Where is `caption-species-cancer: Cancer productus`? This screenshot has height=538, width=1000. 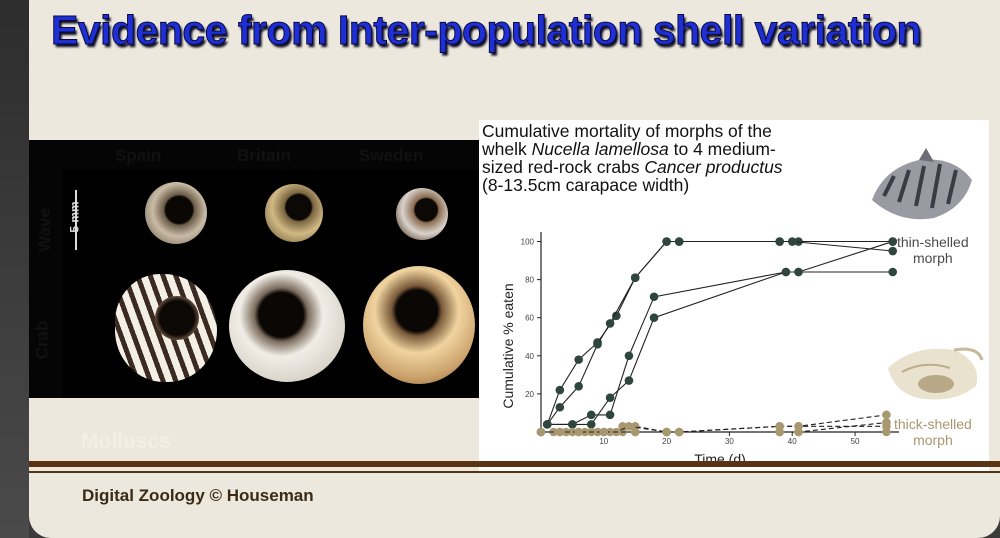 caption-species-cancer: Cancer productus is located at coordinates (713, 167).